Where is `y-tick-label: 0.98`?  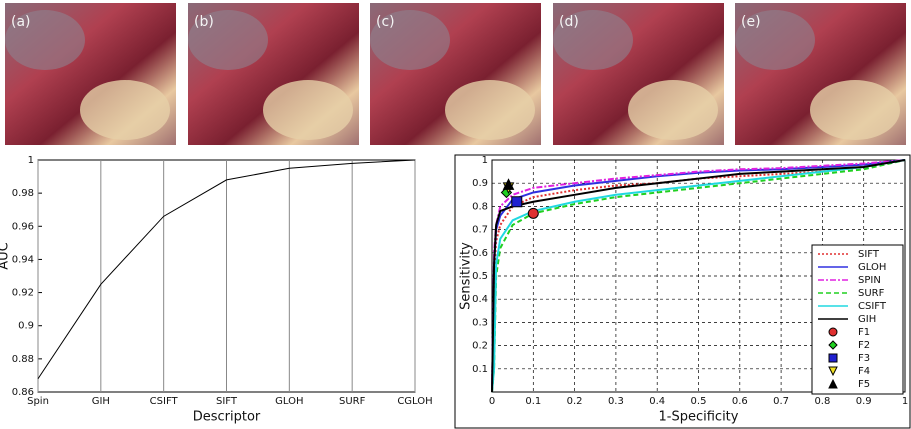 y-tick-label: 0.98 is located at coordinates (23, 193).